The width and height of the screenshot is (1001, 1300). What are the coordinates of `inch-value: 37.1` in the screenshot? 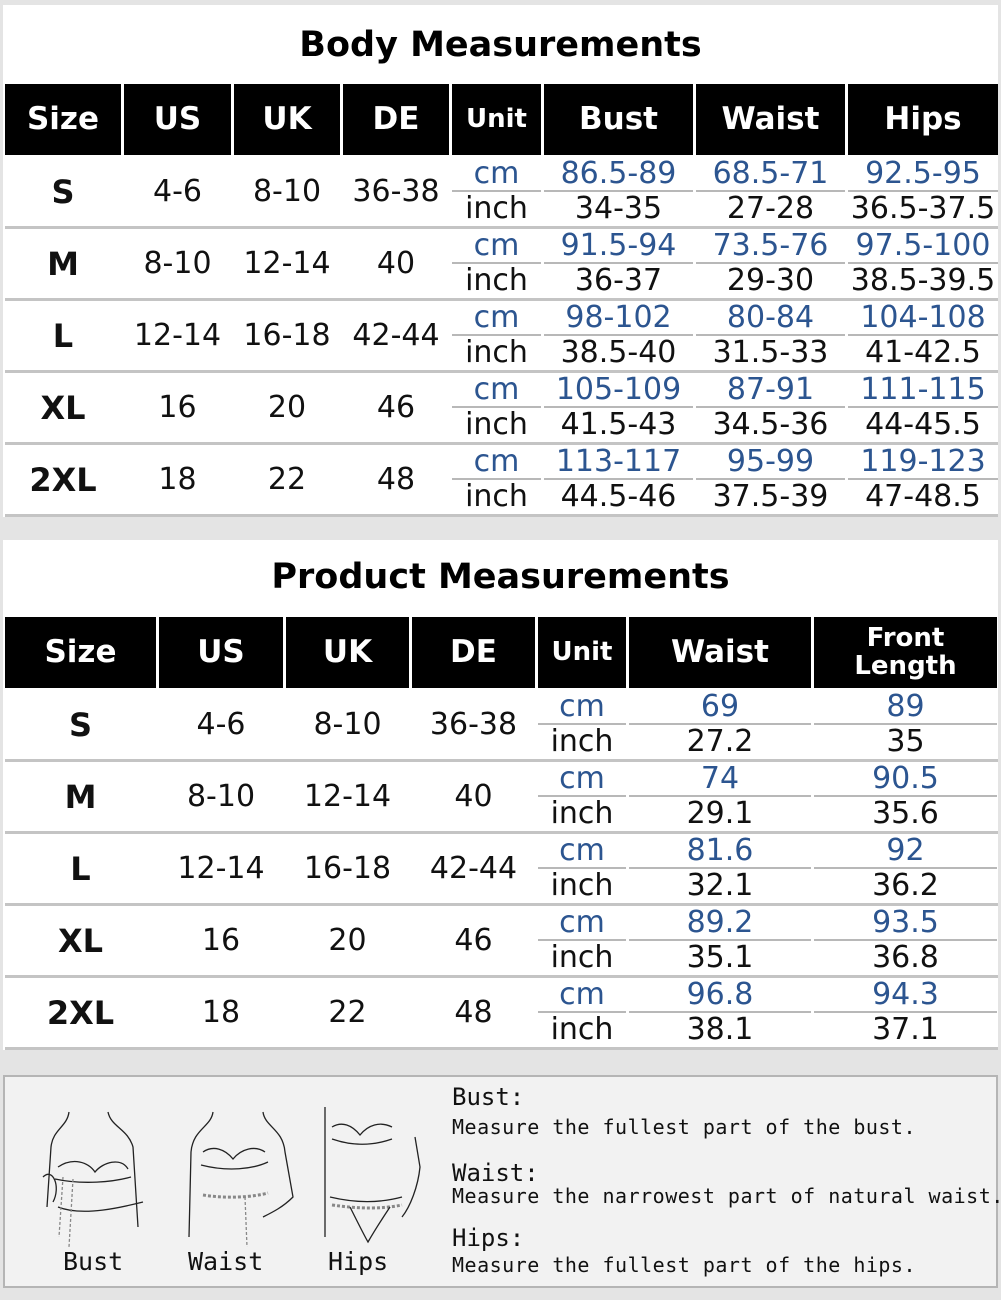 It's located at (905, 1029).